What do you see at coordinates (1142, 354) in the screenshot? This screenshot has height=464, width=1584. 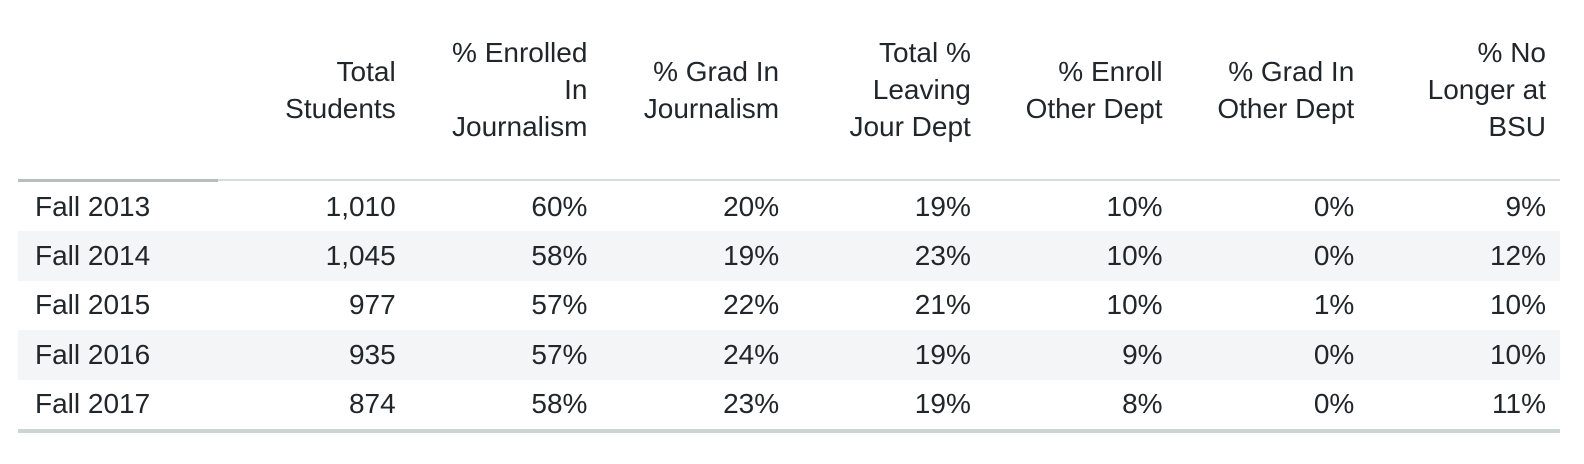 I see `cell-enroll-other-dept: 9%` at bounding box center [1142, 354].